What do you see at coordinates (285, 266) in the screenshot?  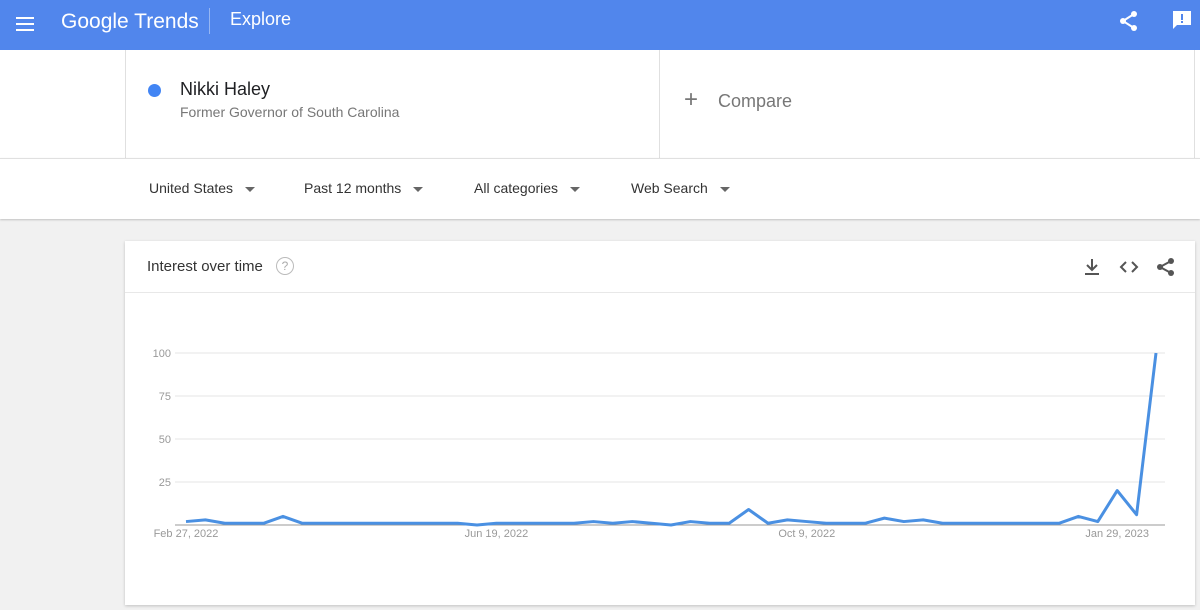 I see `help-icon: ?` at bounding box center [285, 266].